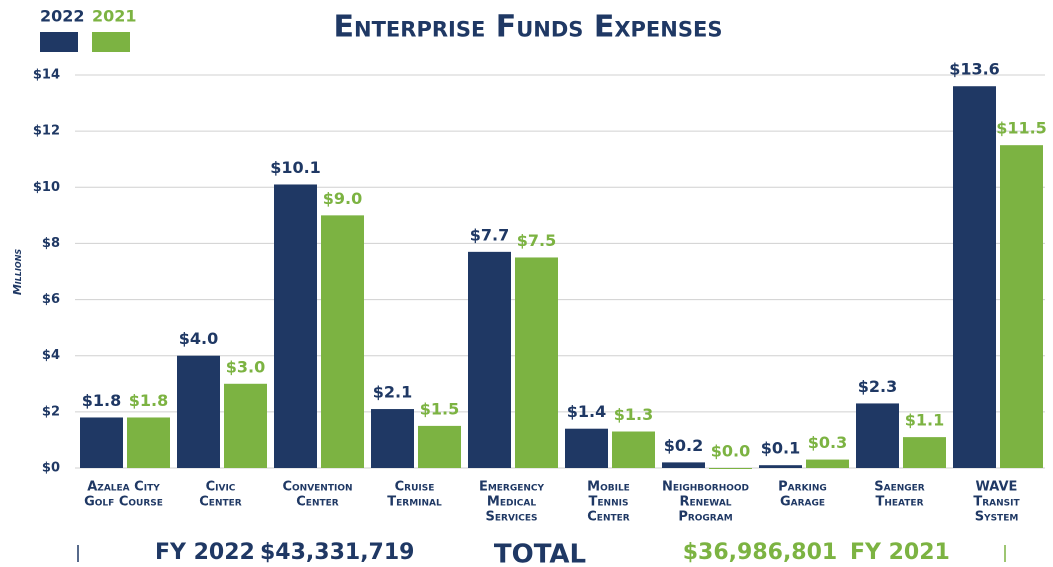 This screenshot has height=567, width=1053. I want to click on y-tick-label: $8, so click(51, 243).